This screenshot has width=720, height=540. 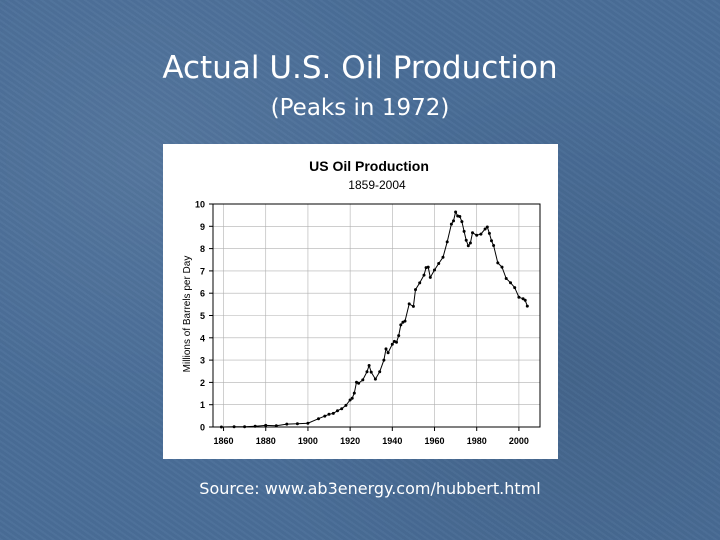 What do you see at coordinates (202, 227) in the screenshot?
I see `y-tick-label: 9` at bounding box center [202, 227].